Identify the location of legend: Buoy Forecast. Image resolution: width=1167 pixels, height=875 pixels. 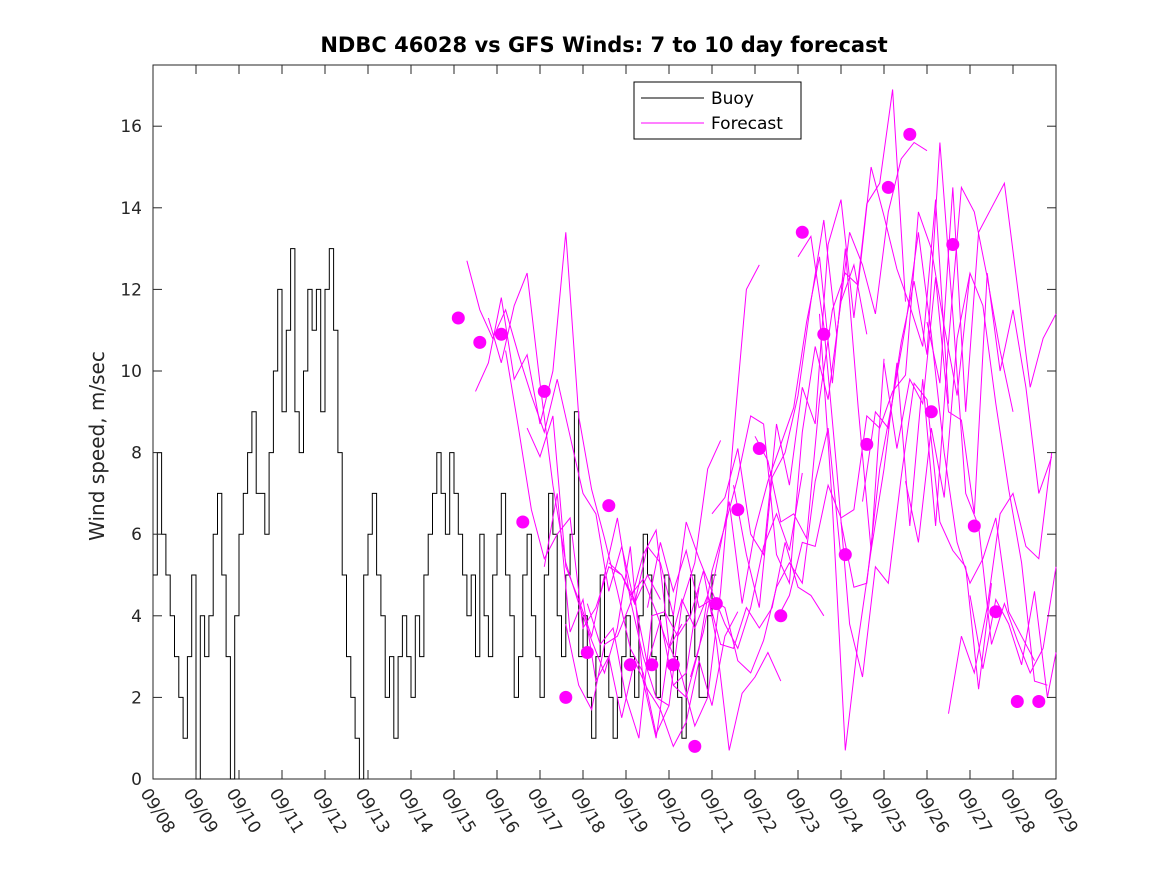
(717, 110).